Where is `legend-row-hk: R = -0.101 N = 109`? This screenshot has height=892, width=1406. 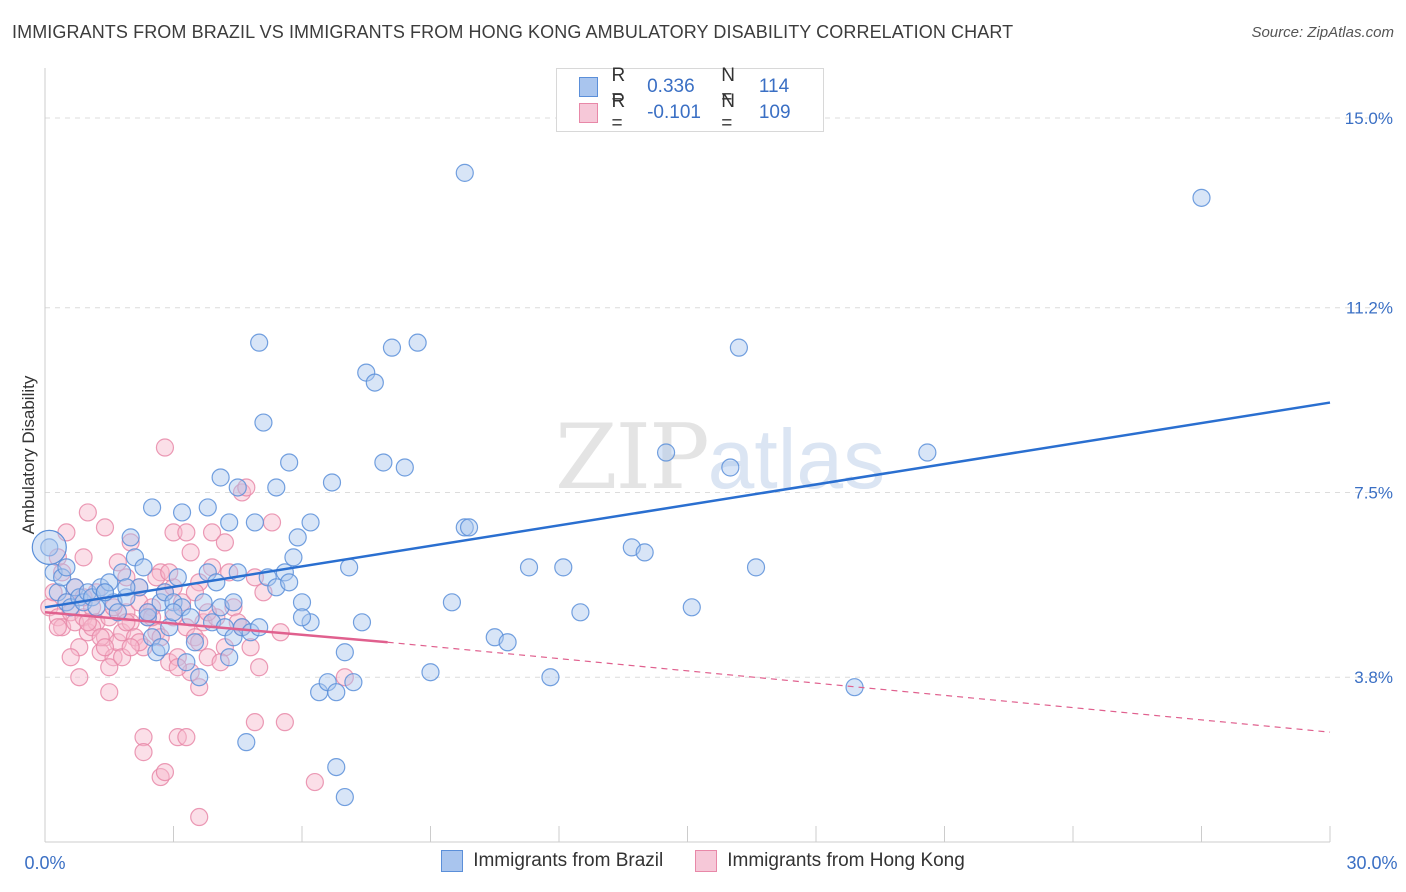 legend-row-hk: R = -0.101 N = 109 is located at coordinates (701, 112).